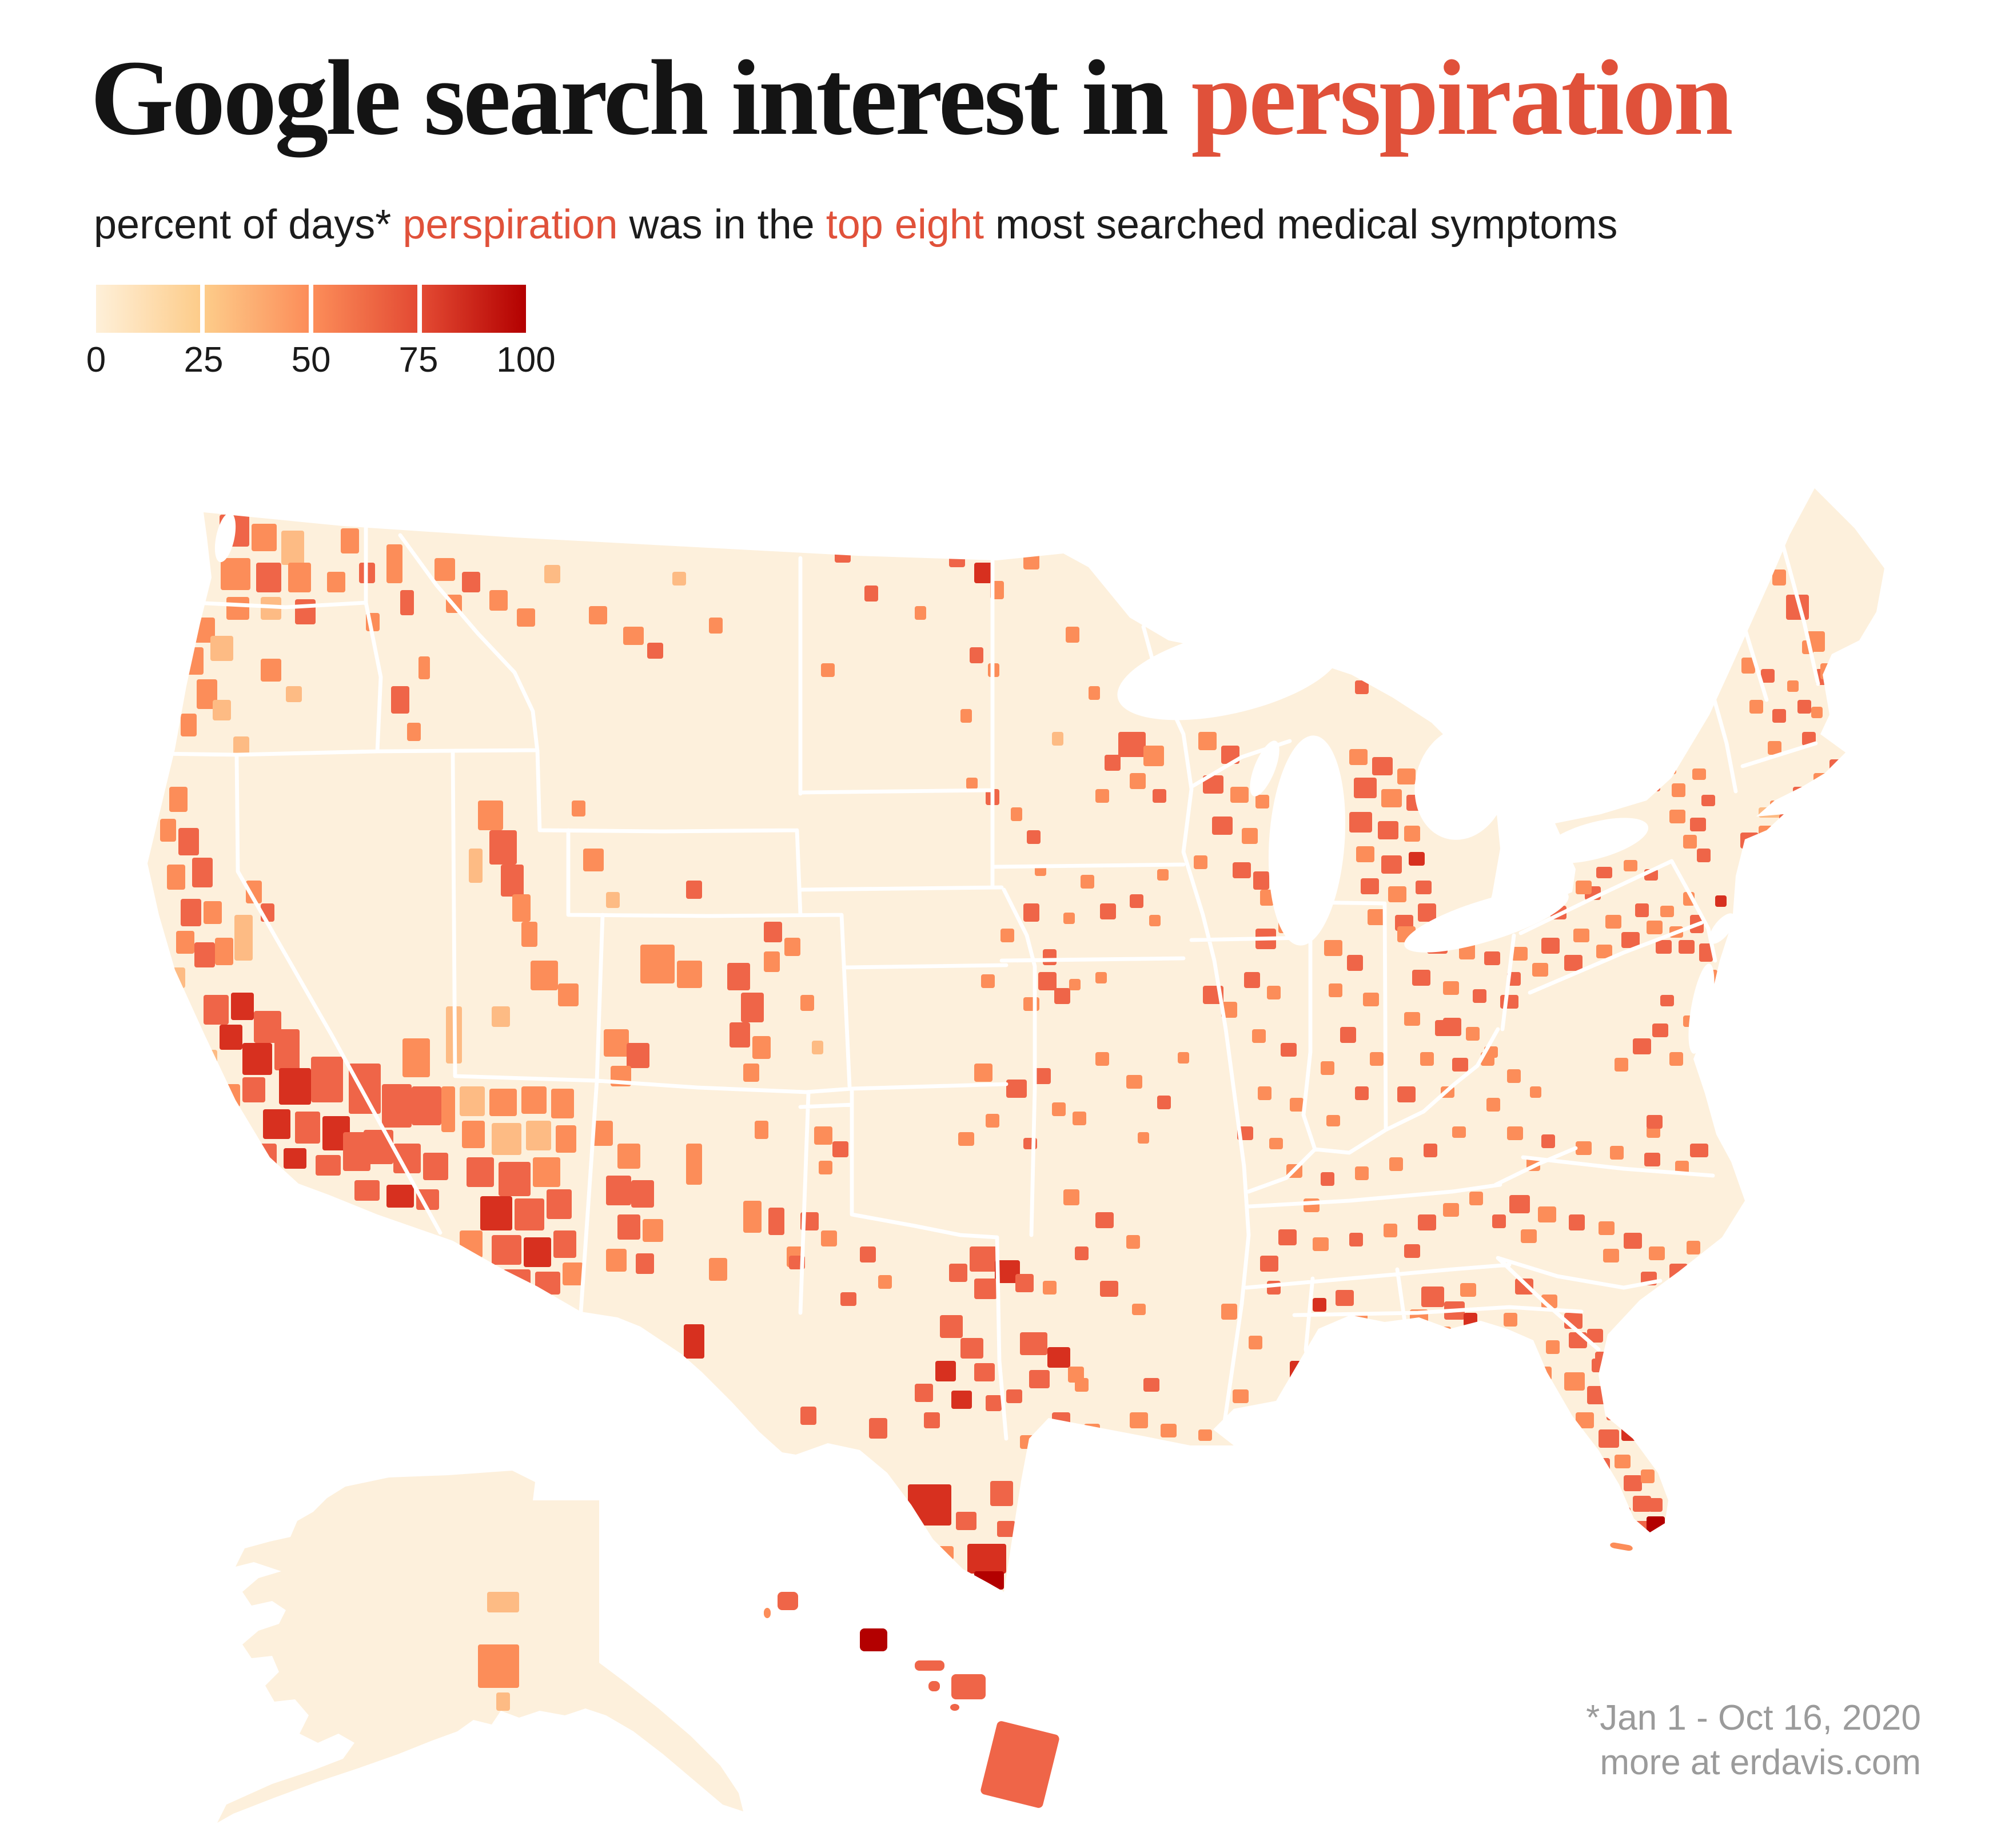 The width and height of the screenshot is (2001, 1848). I want to click on legend-tick-row: 0 25 50 75 100, so click(321, 360).